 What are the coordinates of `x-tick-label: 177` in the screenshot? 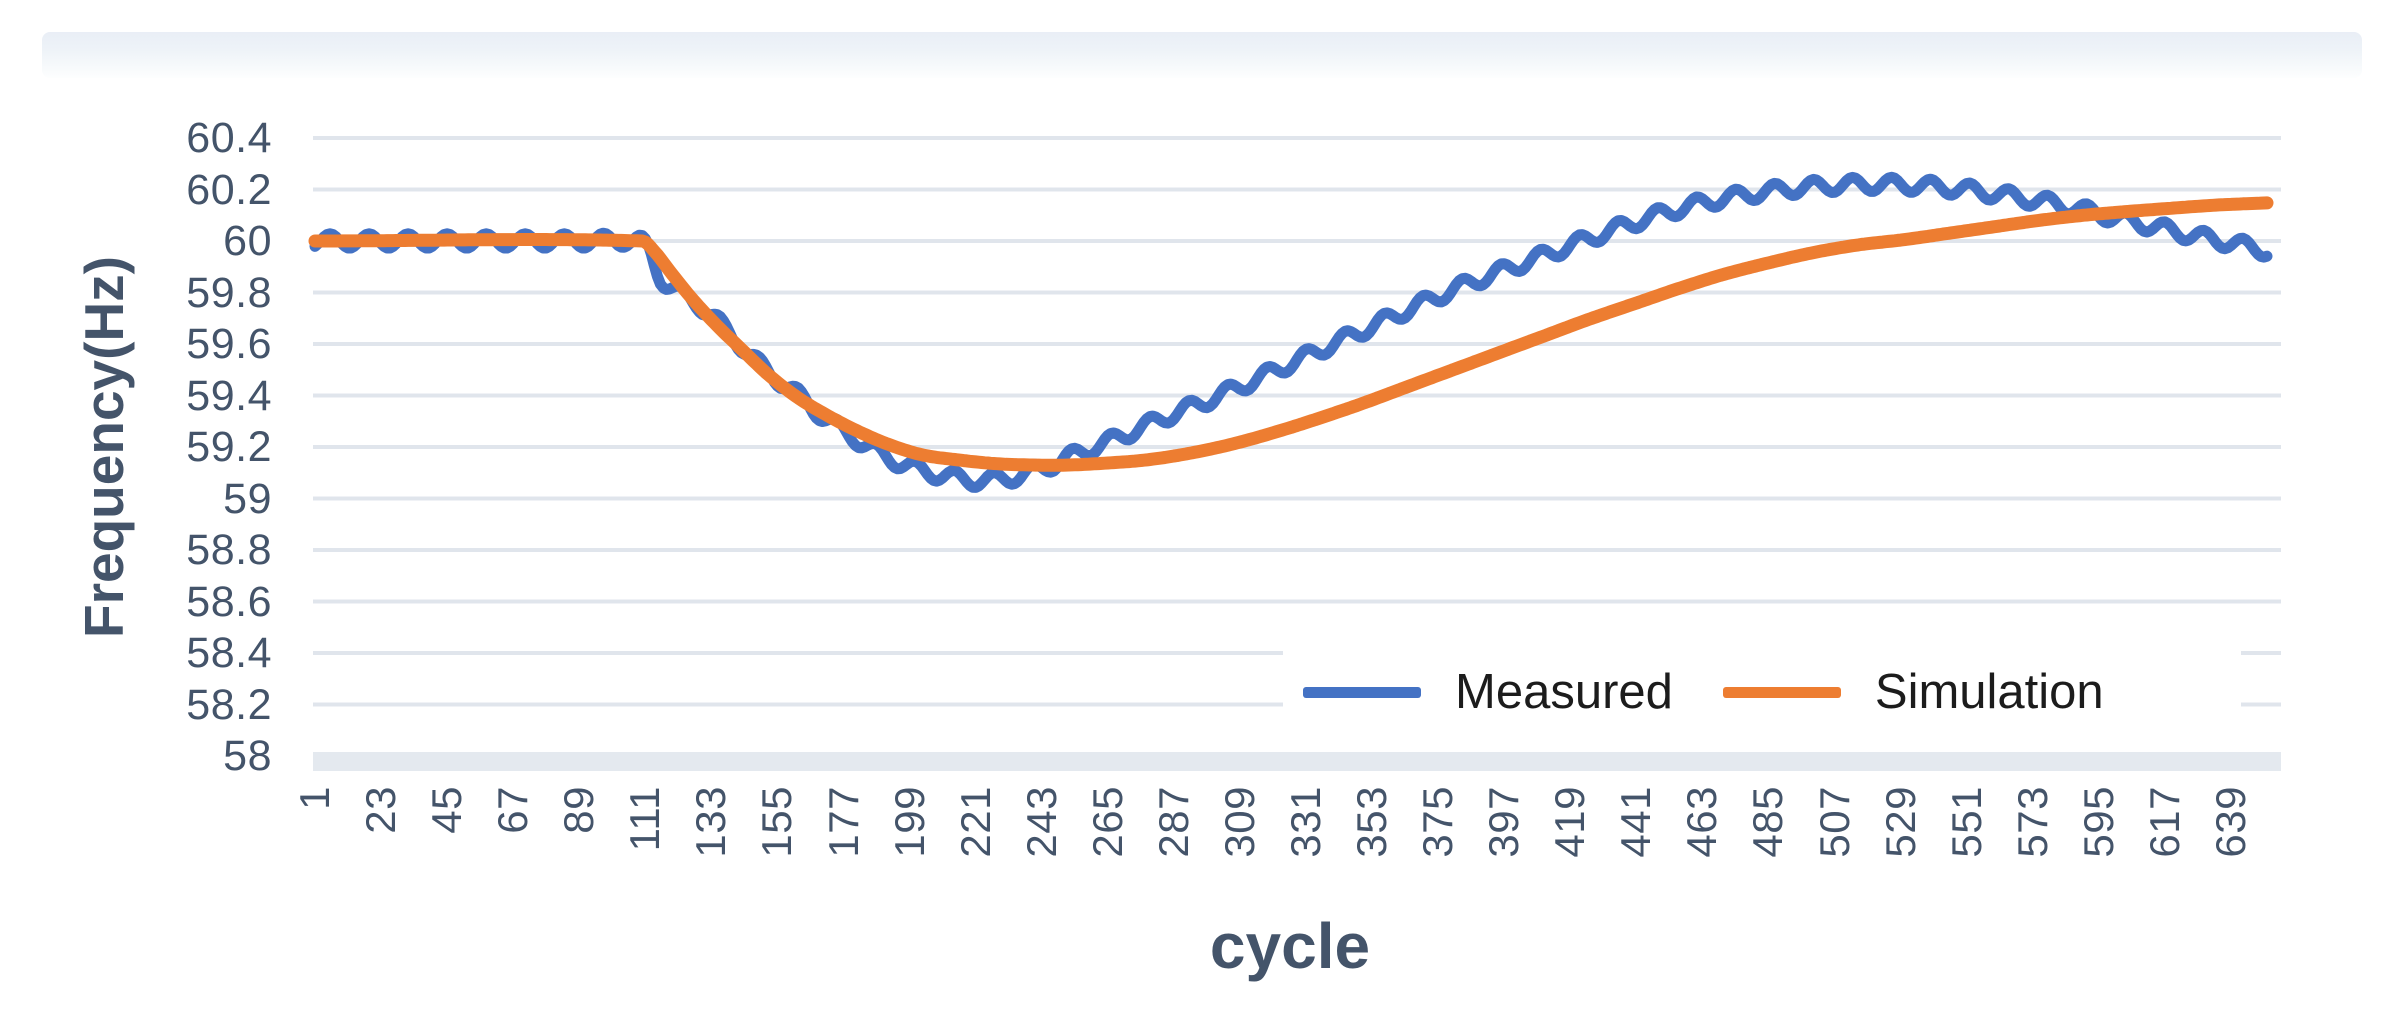 It's located at (843, 822).